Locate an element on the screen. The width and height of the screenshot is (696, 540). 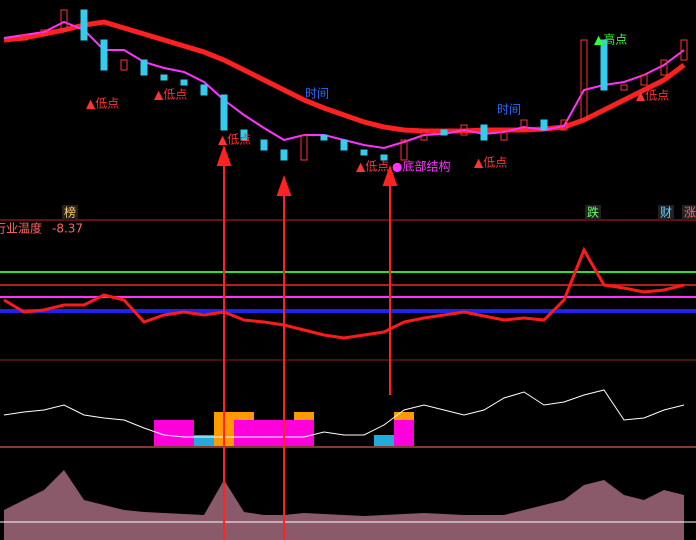
indicator-title: 行业温度 is located at coordinates (21, 228).